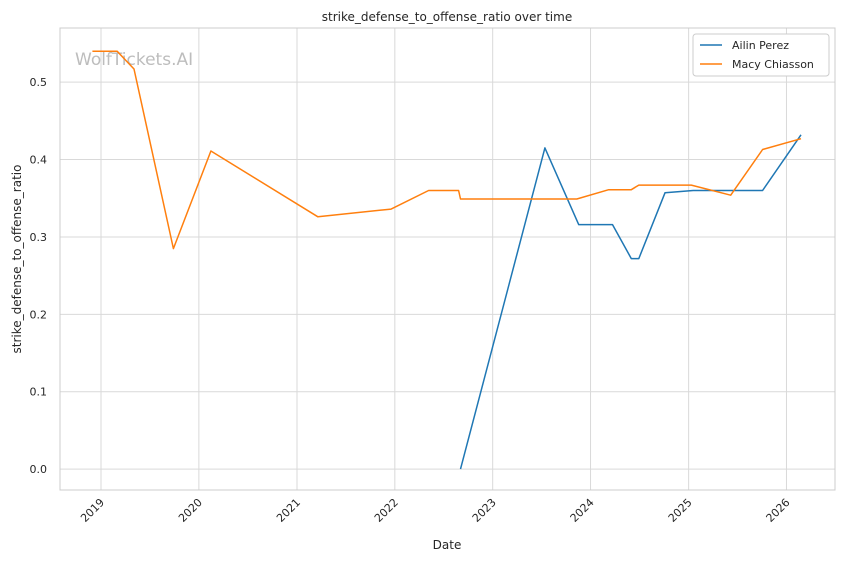  I want to click on legend-label-macy-chiasson: Macy Chiasson, so click(773, 64).